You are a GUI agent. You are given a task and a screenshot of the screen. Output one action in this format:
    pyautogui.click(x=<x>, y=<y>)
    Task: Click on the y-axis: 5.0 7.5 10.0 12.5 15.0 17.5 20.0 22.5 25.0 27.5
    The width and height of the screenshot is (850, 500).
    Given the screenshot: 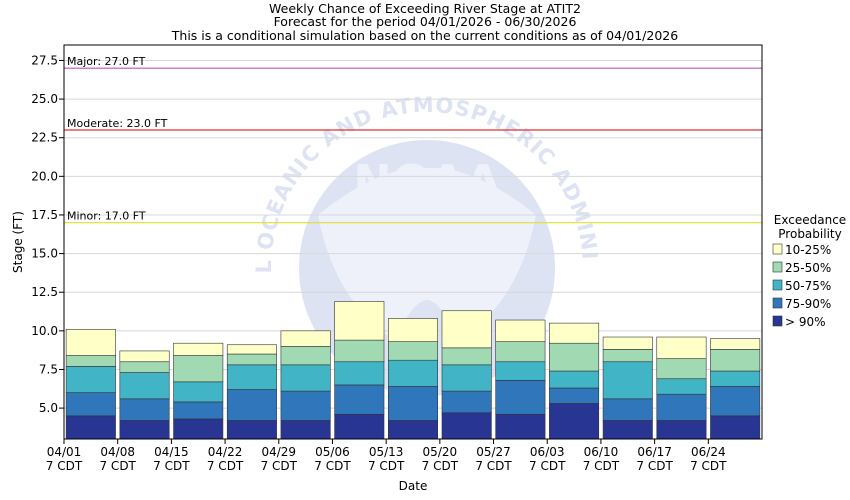 What is the action you would take?
    pyautogui.click(x=47, y=234)
    